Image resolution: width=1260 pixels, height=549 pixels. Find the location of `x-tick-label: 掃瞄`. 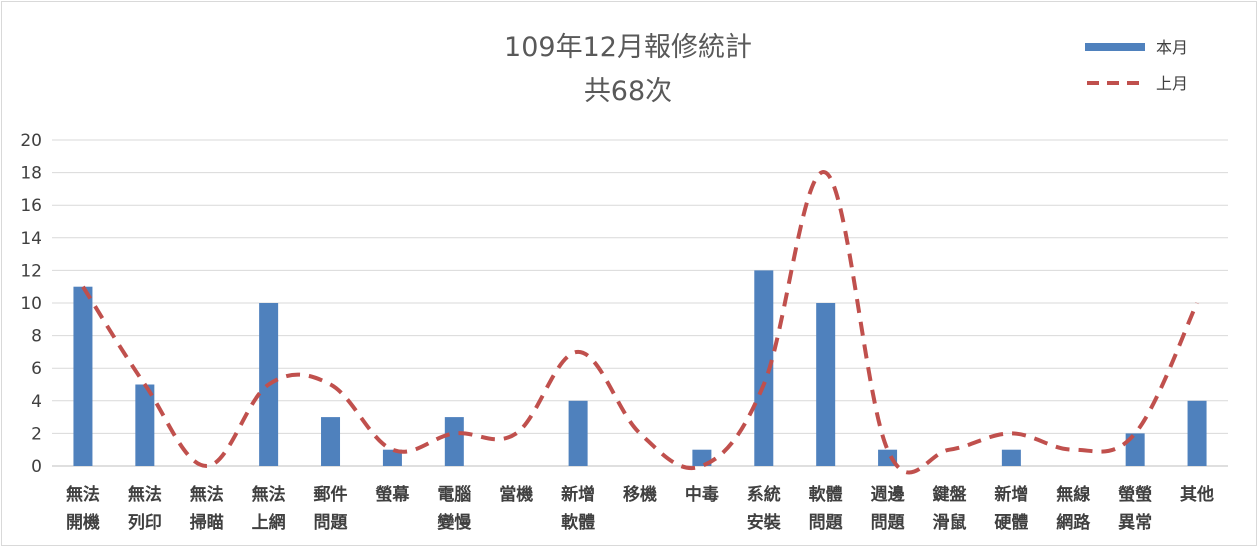

x-tick-label: 掃瞄 is located at coordinates (207, 523).